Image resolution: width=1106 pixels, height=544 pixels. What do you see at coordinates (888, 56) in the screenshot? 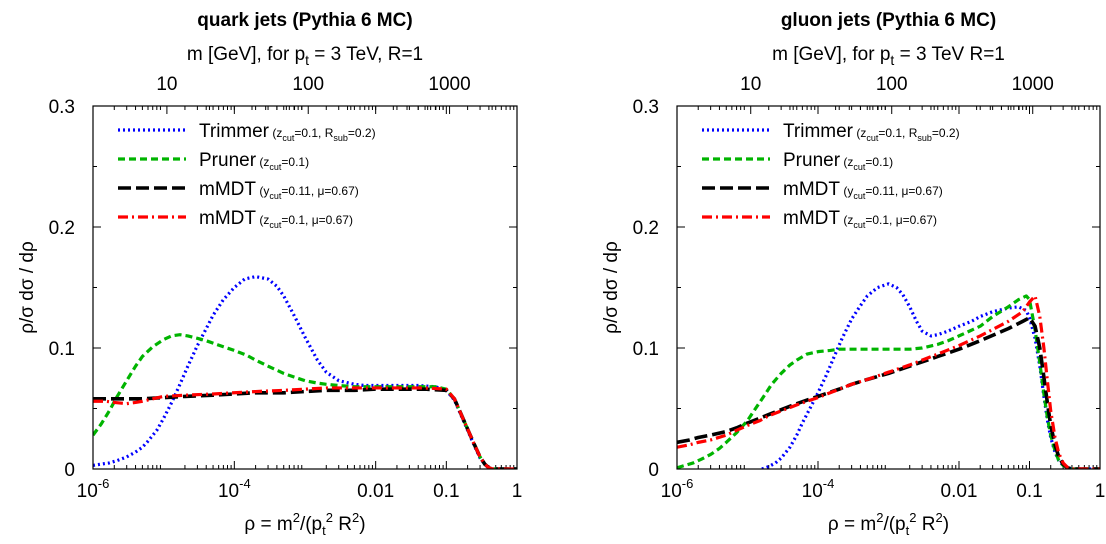
I see `top-axis-label: m [GeV], for pt = 3 TeV R=1` at bounding box center [888, 56].